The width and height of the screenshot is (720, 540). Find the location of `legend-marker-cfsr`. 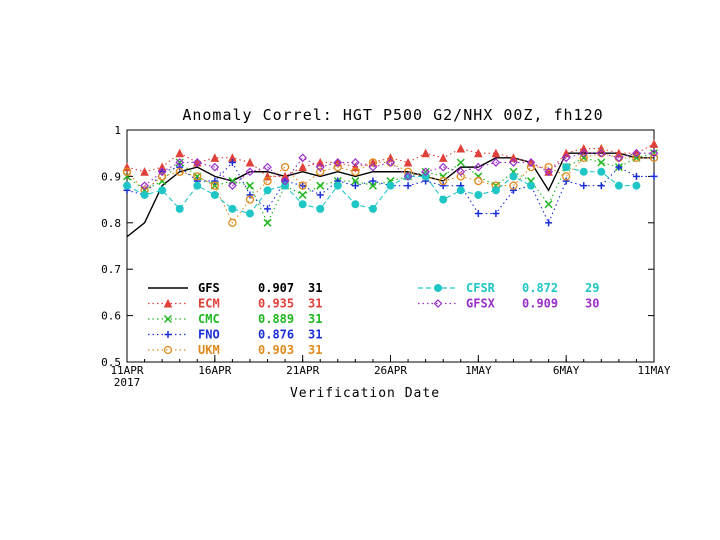

legend-marker-cfsr is located at coordinates (438, 288).